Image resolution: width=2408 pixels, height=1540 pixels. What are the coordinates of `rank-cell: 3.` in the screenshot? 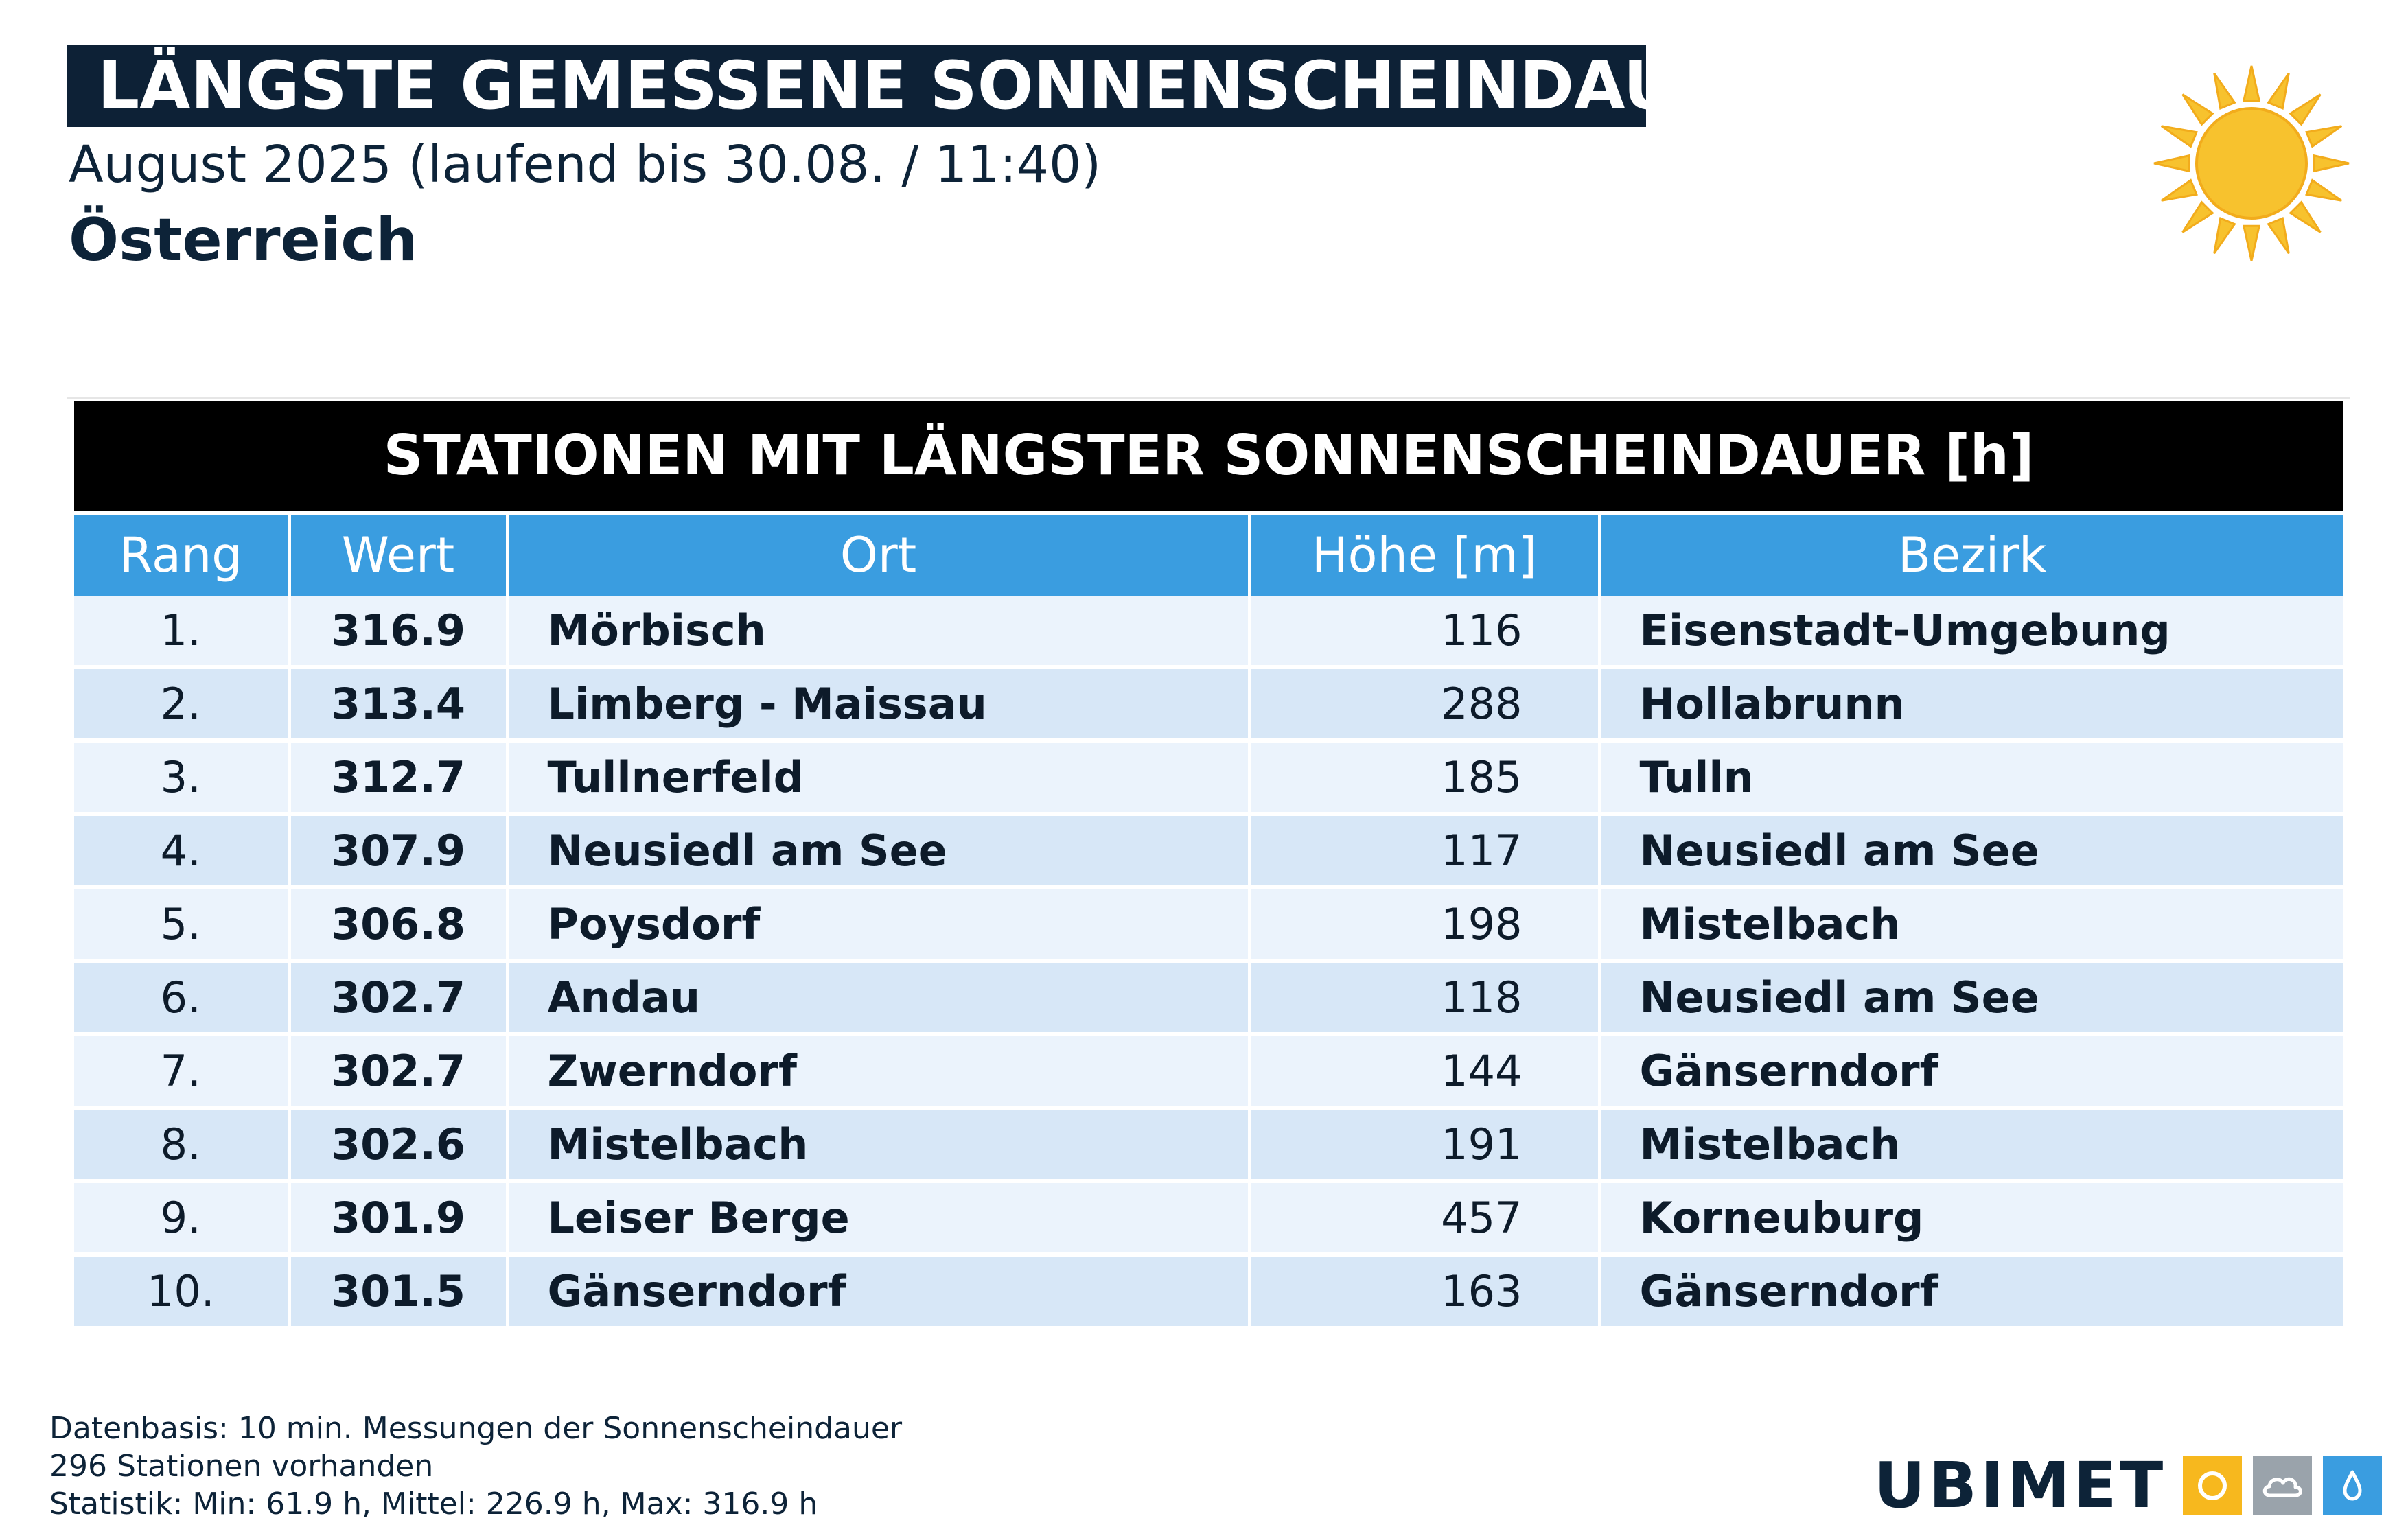 It's located at (182, 778).